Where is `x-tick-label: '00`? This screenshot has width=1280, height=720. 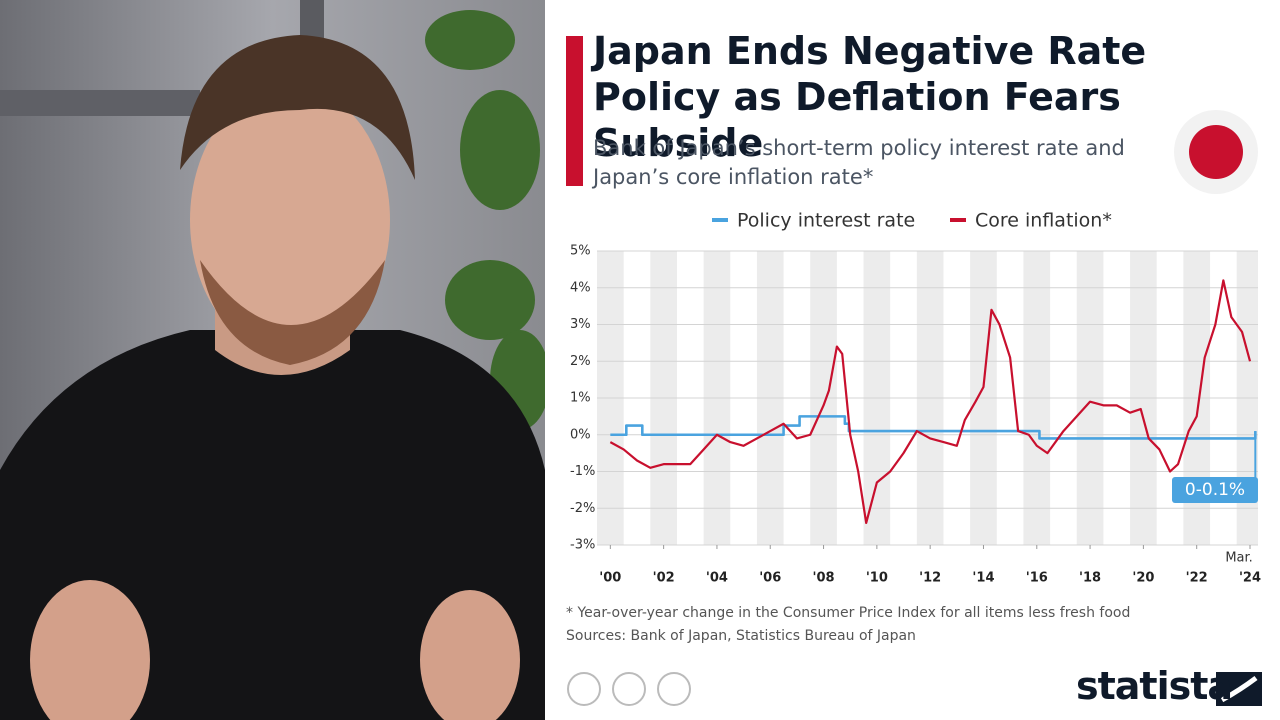 x-tick-label: '00 is located at coordinates (610, 578).